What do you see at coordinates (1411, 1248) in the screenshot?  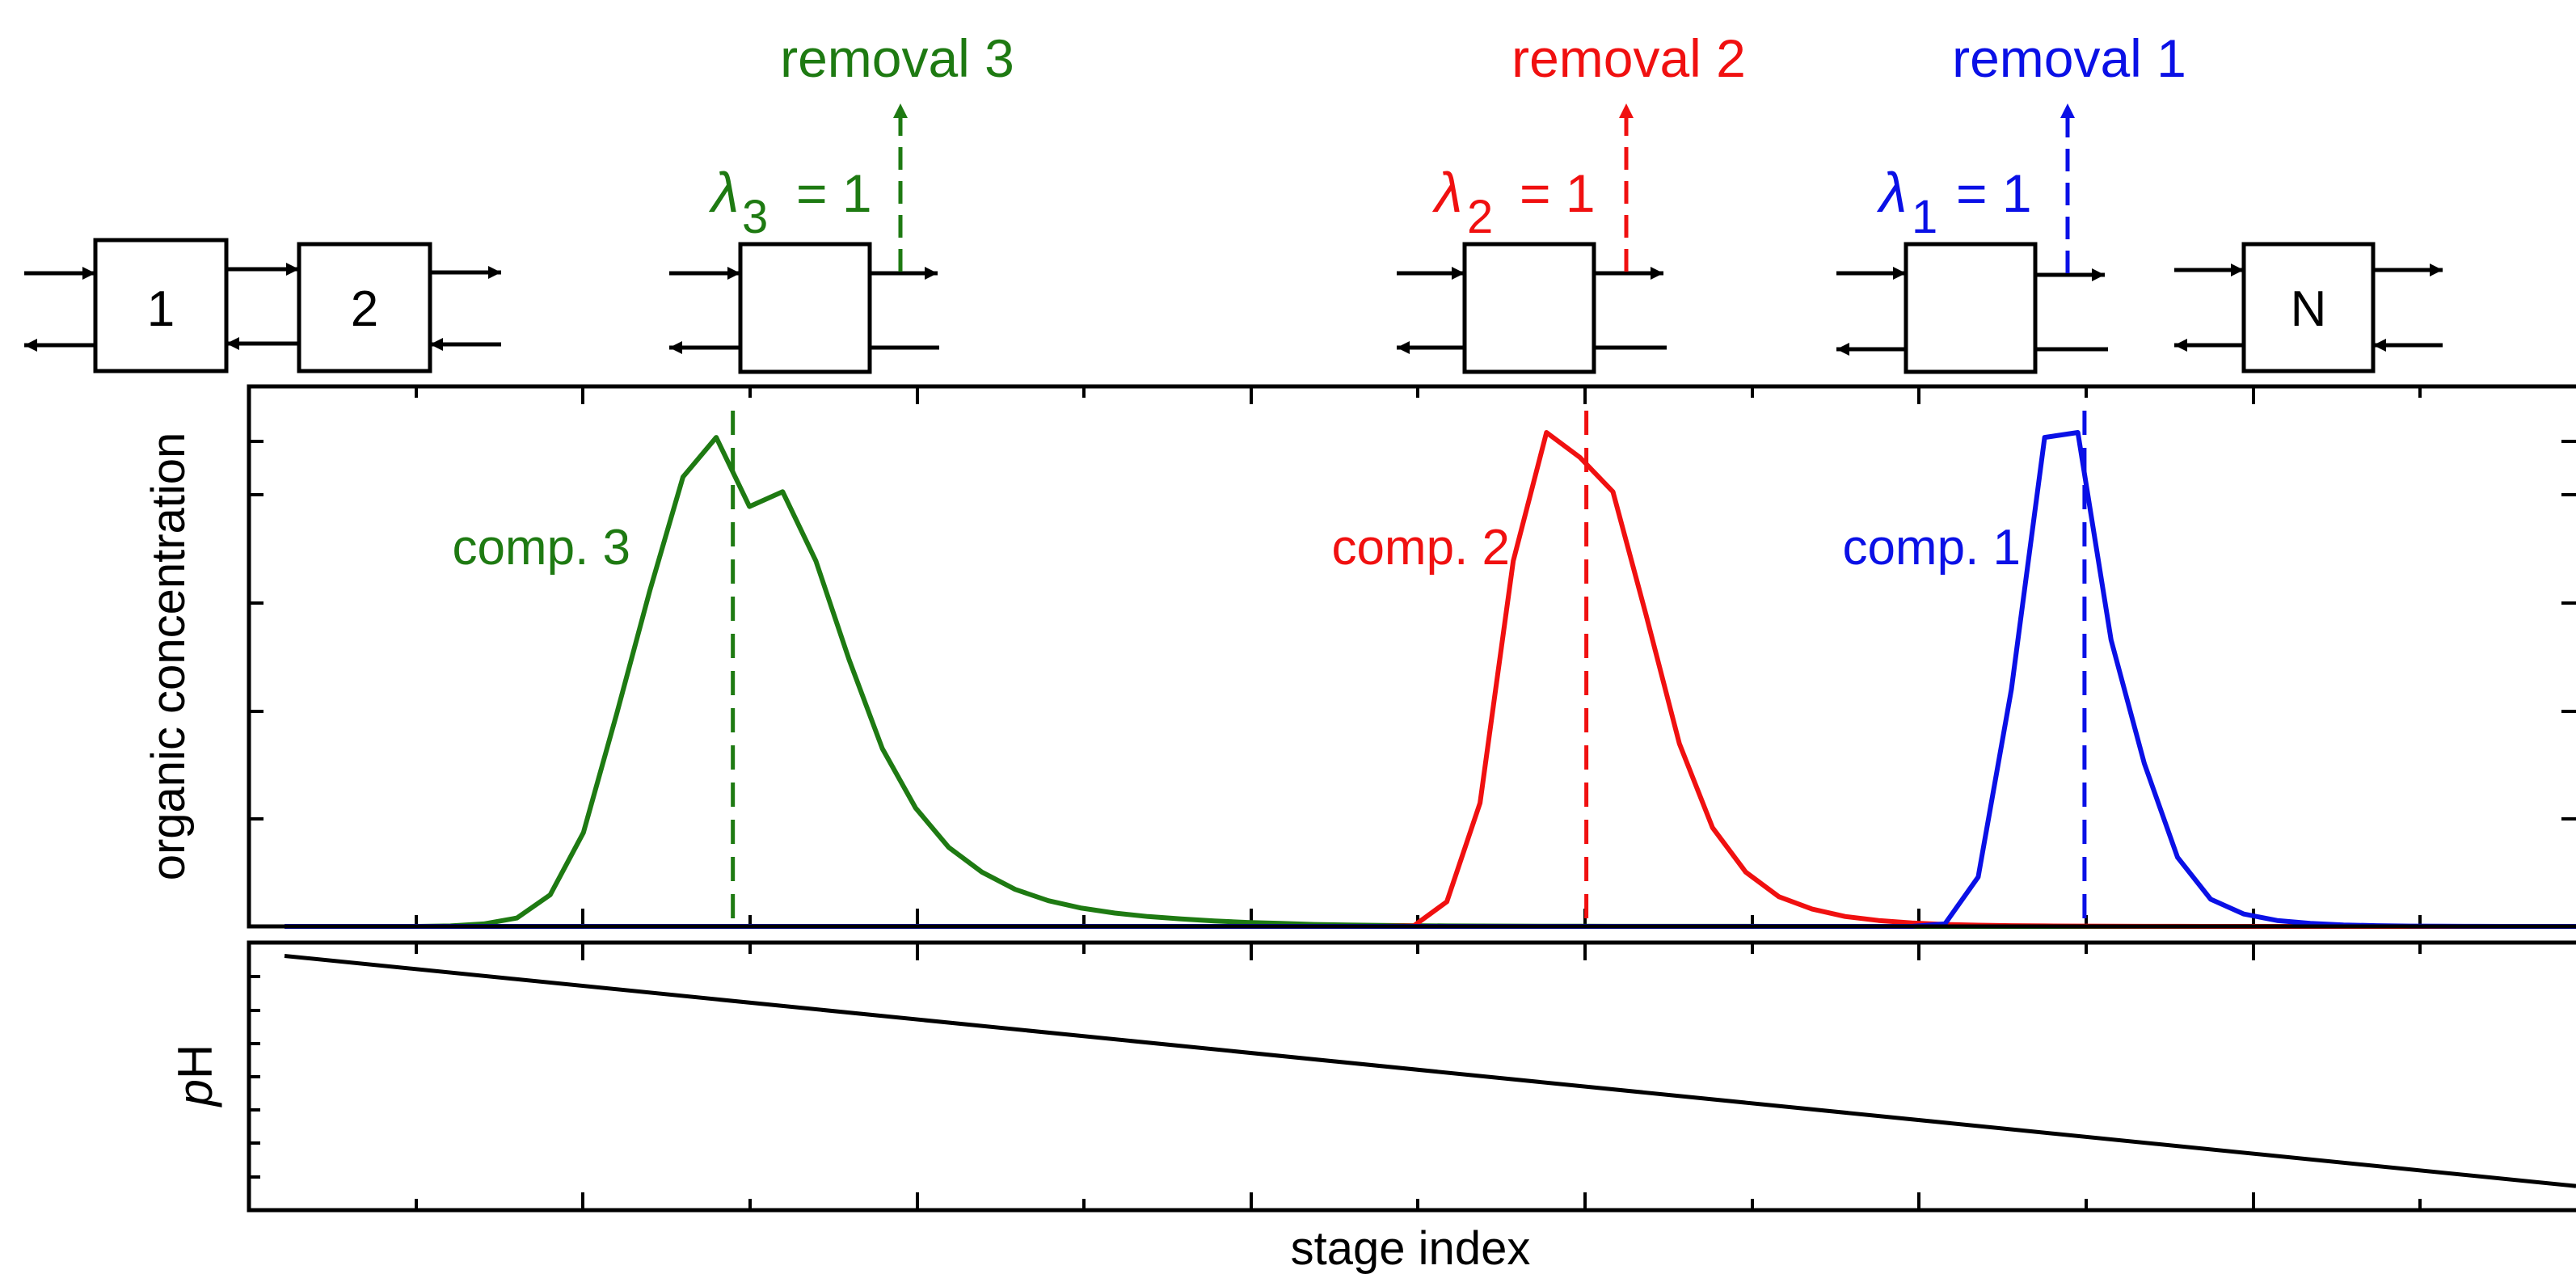 I see `stage-index-xlabel: stage index` at bounding box center [1411, 1248].